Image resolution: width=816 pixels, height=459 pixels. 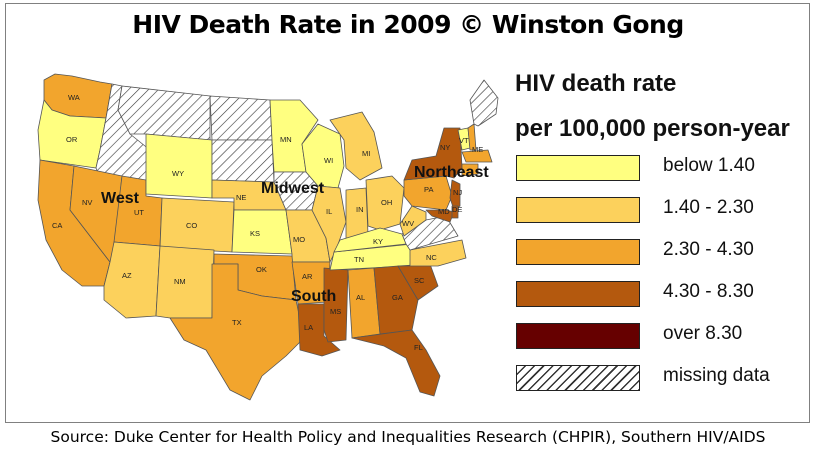 What do you see at coordinates (708, 291) in the screenshot?
I see `legend-label: 4.30 - 8.30` at bounding box center [708, 291].